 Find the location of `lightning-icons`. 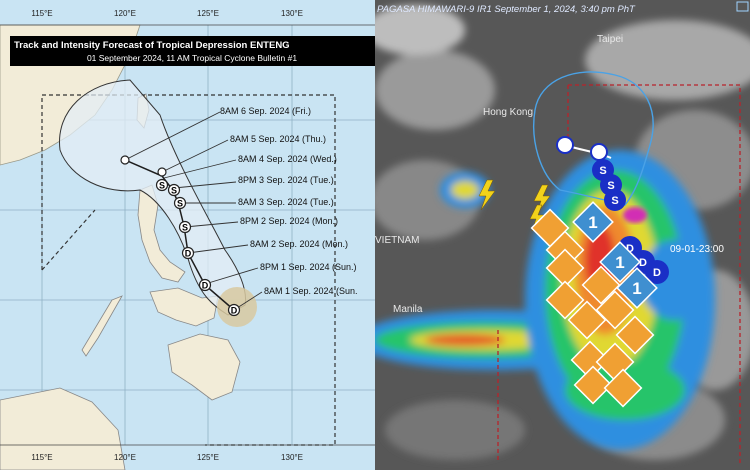

lightning-icons is located at coordinates (514, 205).